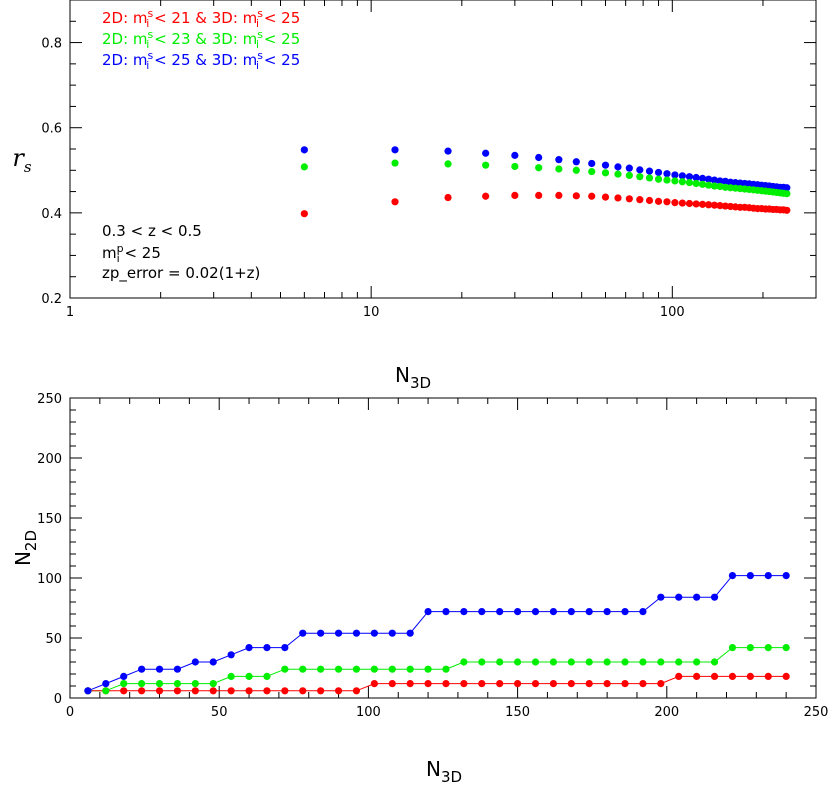 This screenshot has height=788, width=830. What do you see at coordinates (201, 39) in the screenshot?
I see `legend-entry-green: 2D: ms i < 23 & 3D: ms i < 25` at bounding box center [201, 39].